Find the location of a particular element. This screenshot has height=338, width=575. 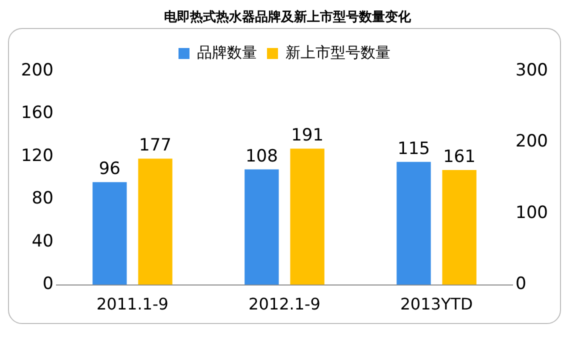

y-tick-label: 120 is located at coordinates (37, 156).